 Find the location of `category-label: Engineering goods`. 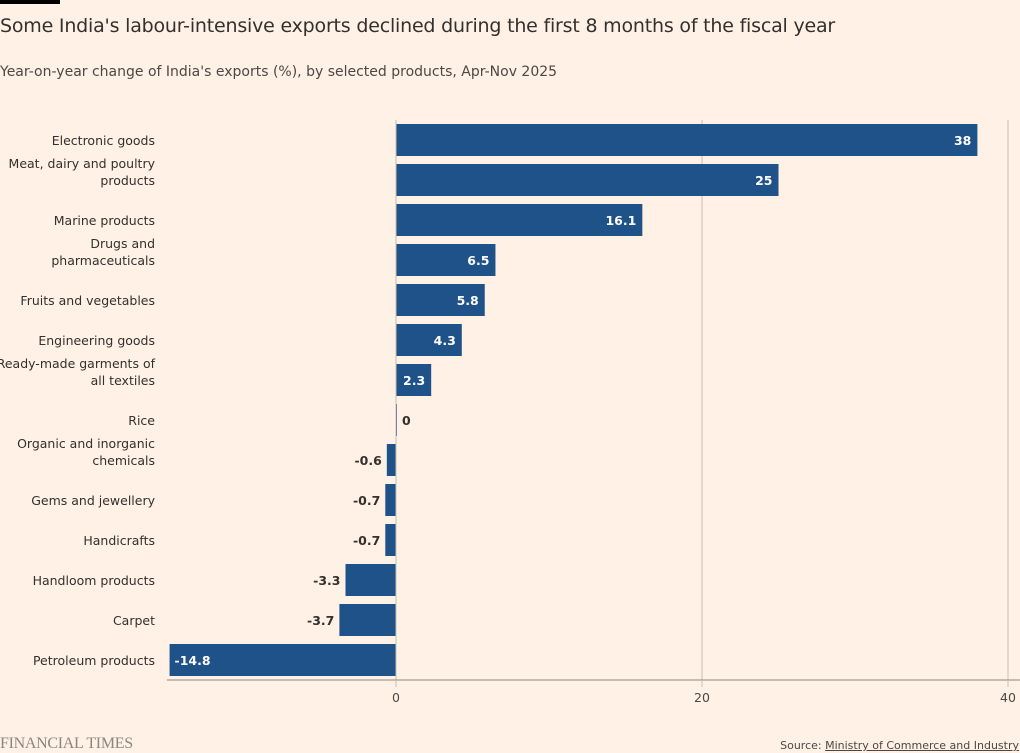

category-label: Engineering goods is located at coordinates (96, 340).